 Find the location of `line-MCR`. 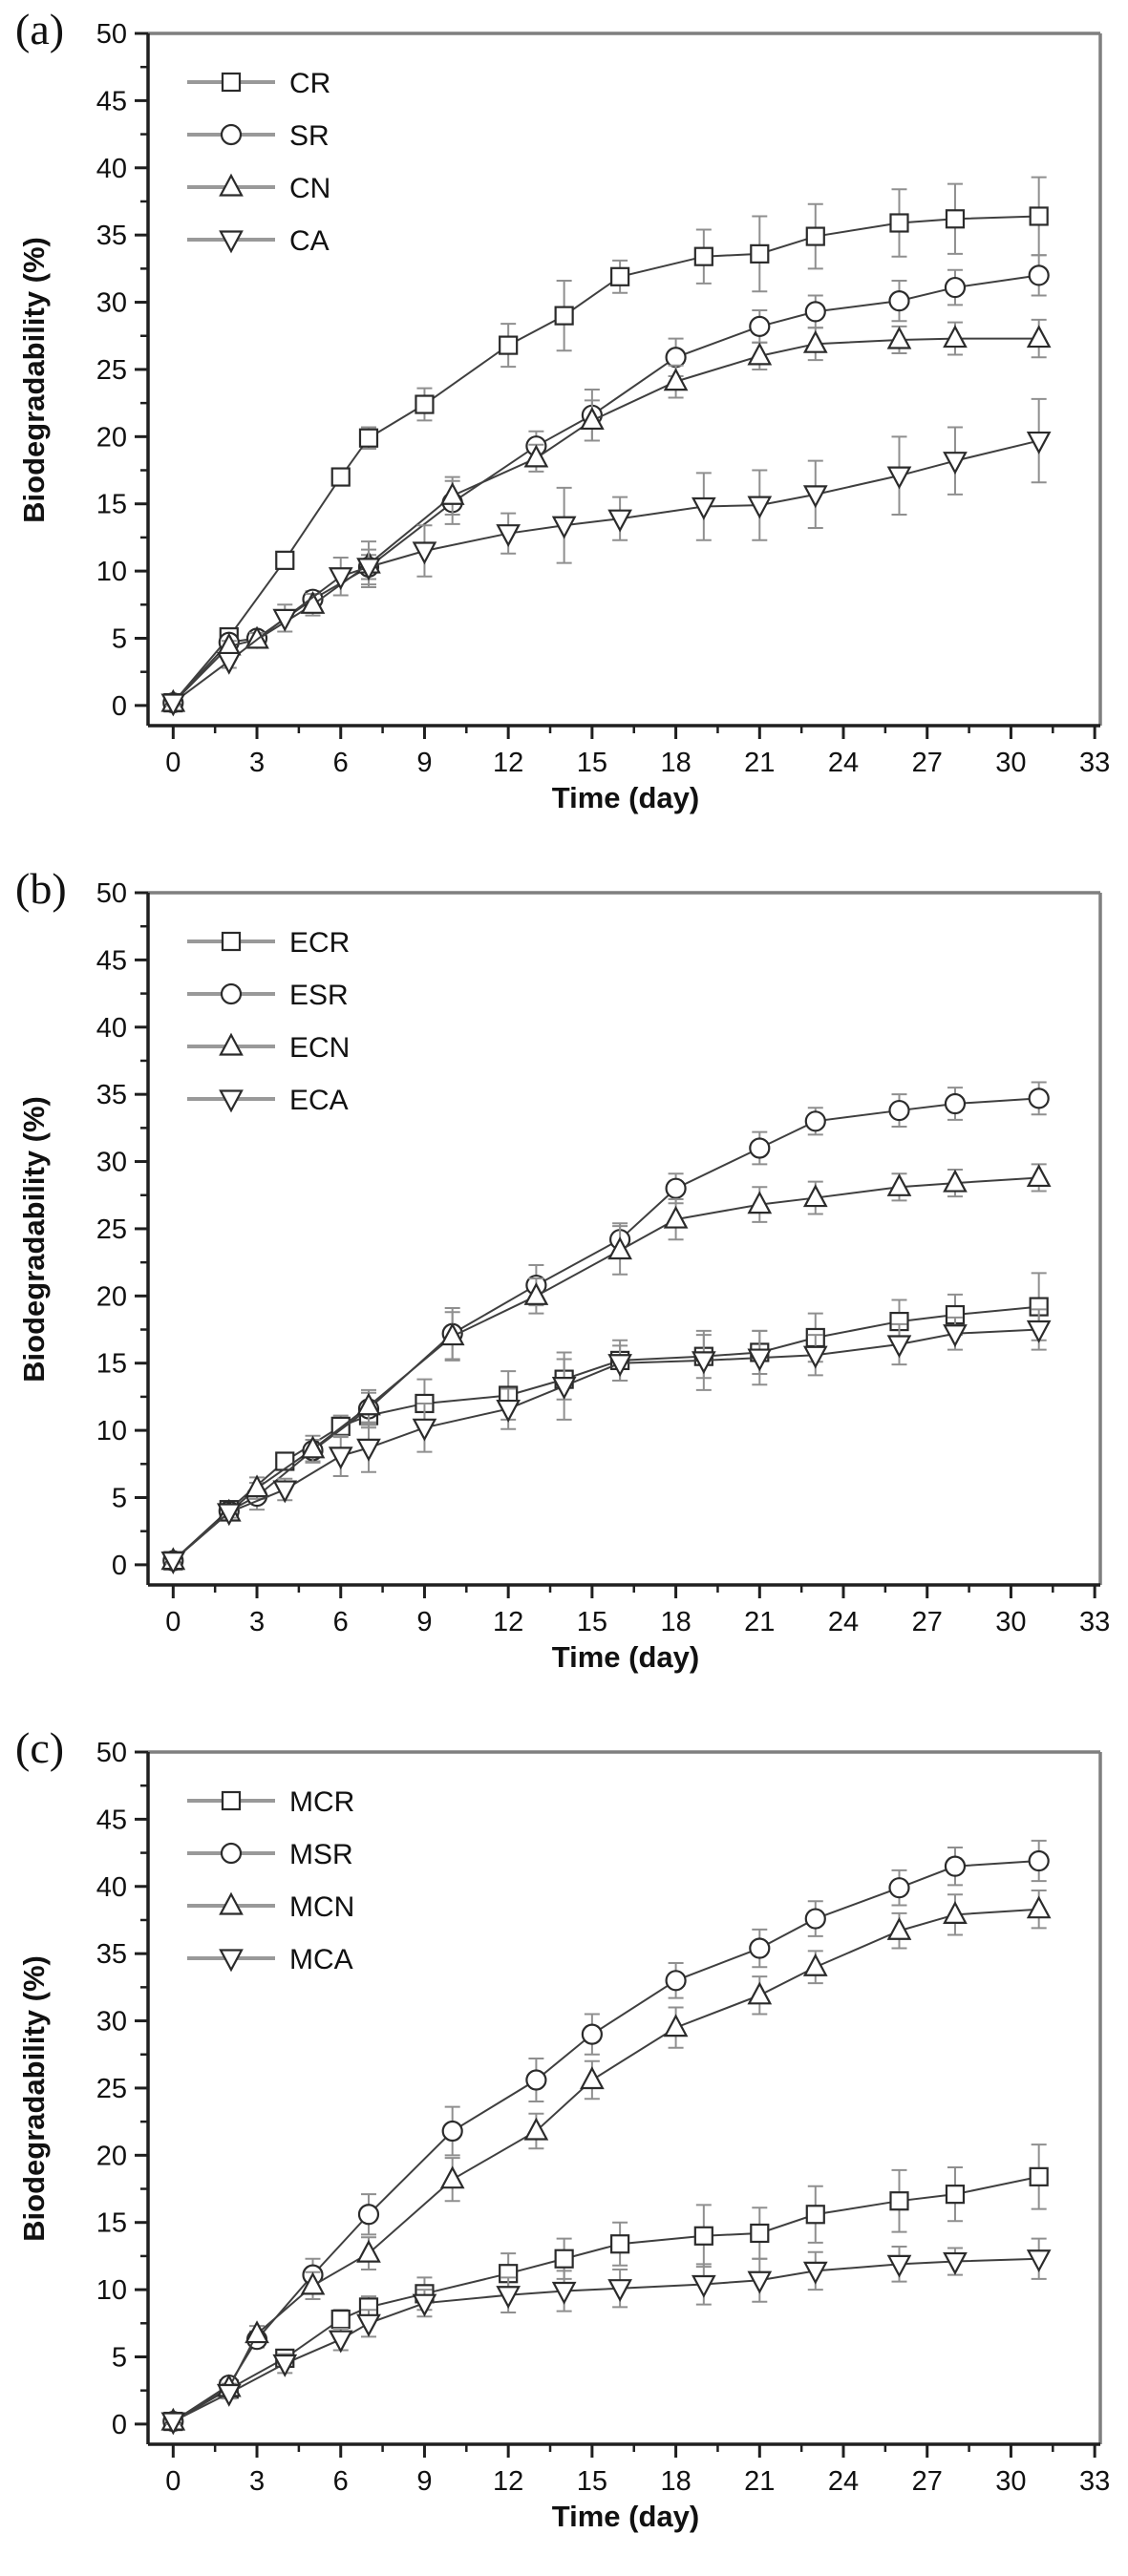

line-MCR is located at coordinates (605, 2298).